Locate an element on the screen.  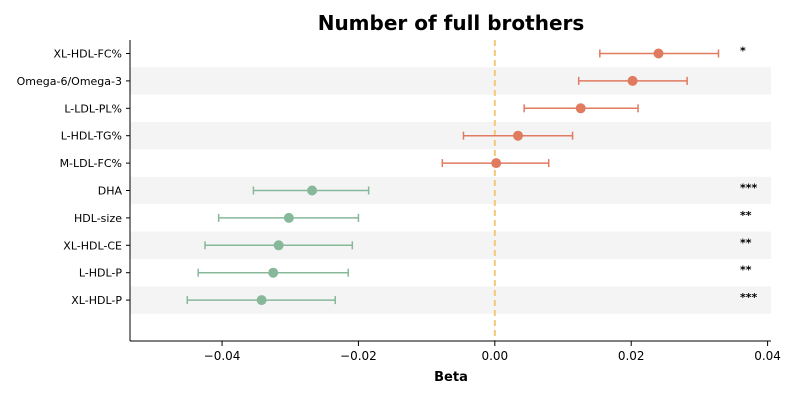
y-tick-label: DHA is located at coordinates (110, 191).